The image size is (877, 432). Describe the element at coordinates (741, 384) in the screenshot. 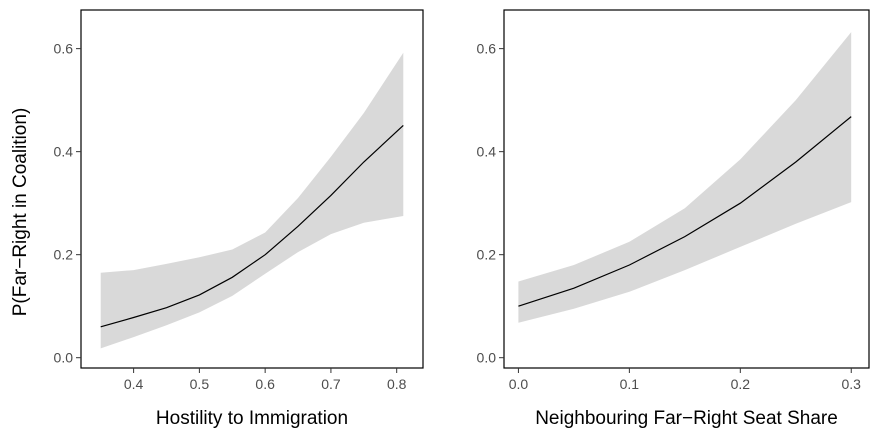

I see `x-tick-label: 0.2` at that location.